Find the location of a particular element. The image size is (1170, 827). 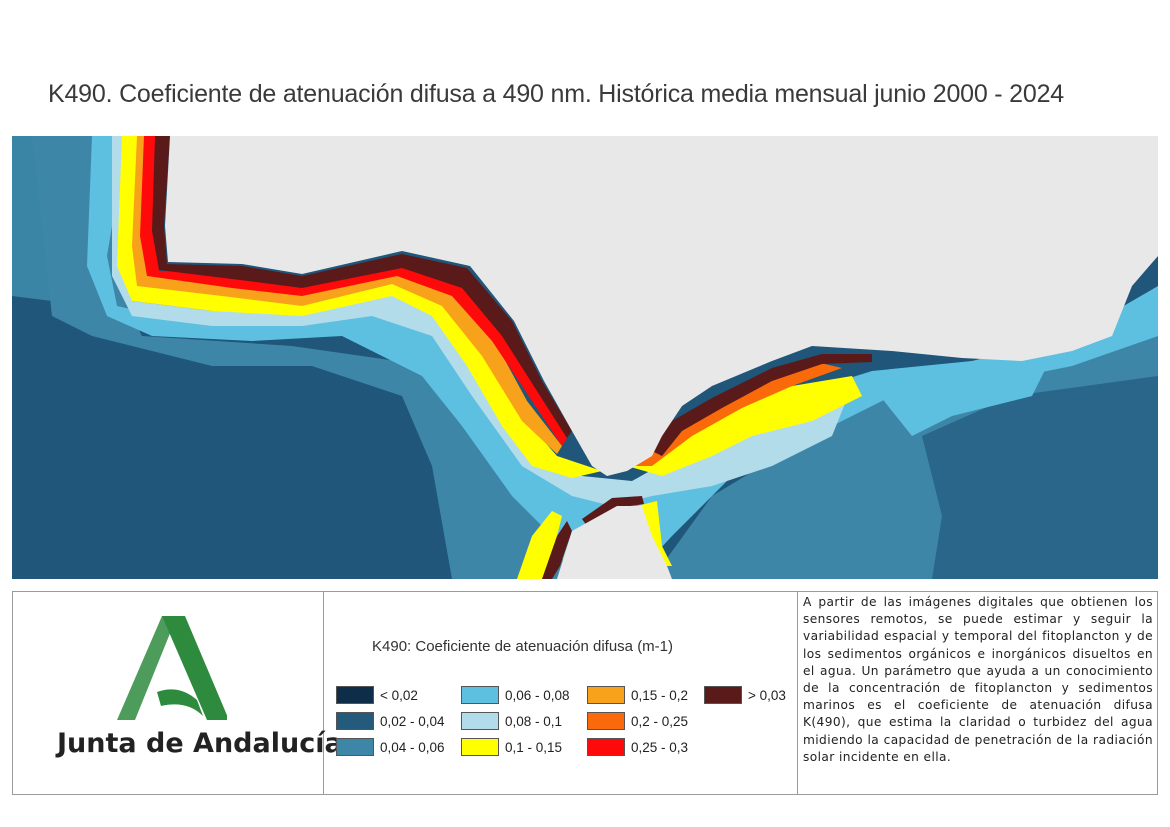

legend-label: 0,04 - 0,06 is located at coordinates (412, 747).